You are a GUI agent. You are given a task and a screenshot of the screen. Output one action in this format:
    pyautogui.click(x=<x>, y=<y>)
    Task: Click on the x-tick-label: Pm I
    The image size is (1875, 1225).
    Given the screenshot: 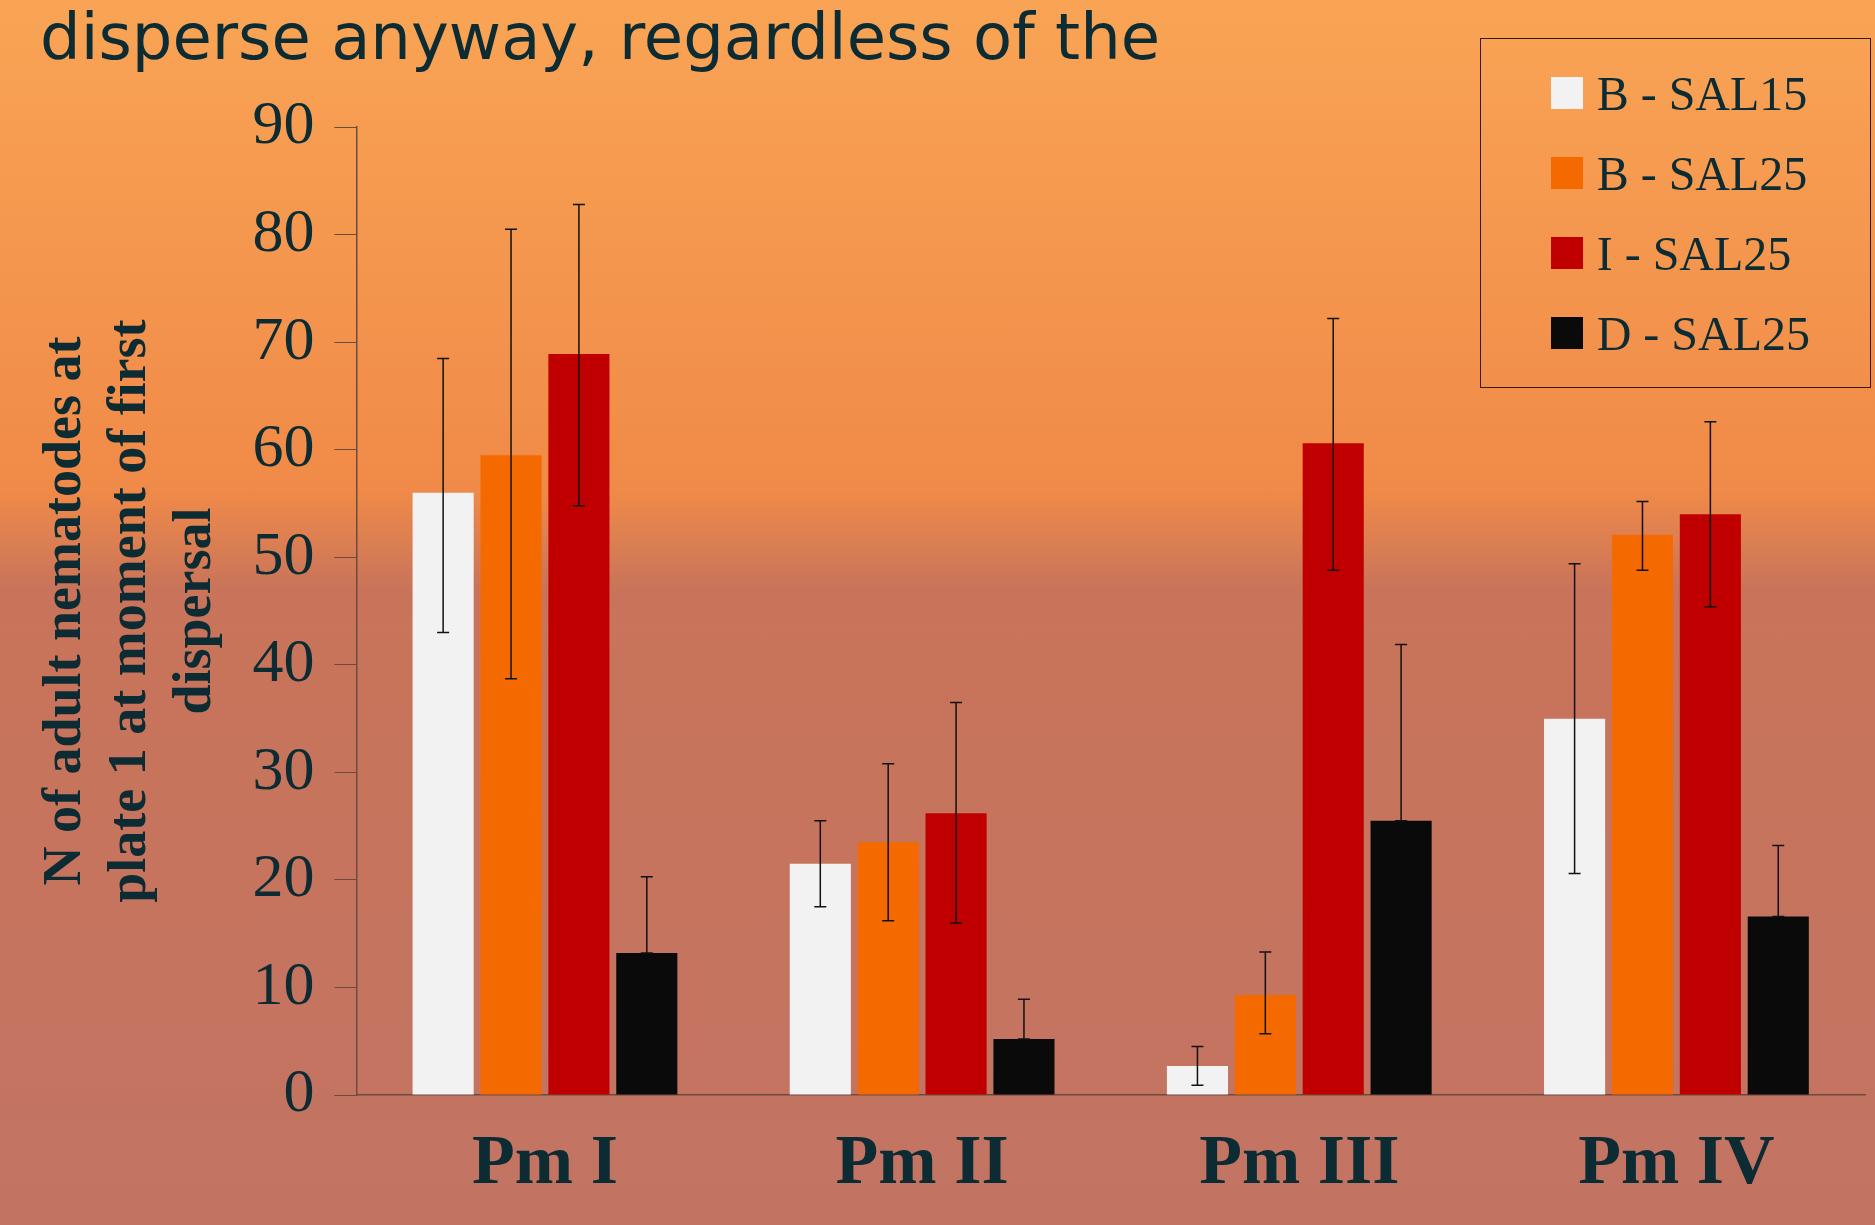 What is the action you would take?
    pyautogui.click(x=545, y=1160)
    